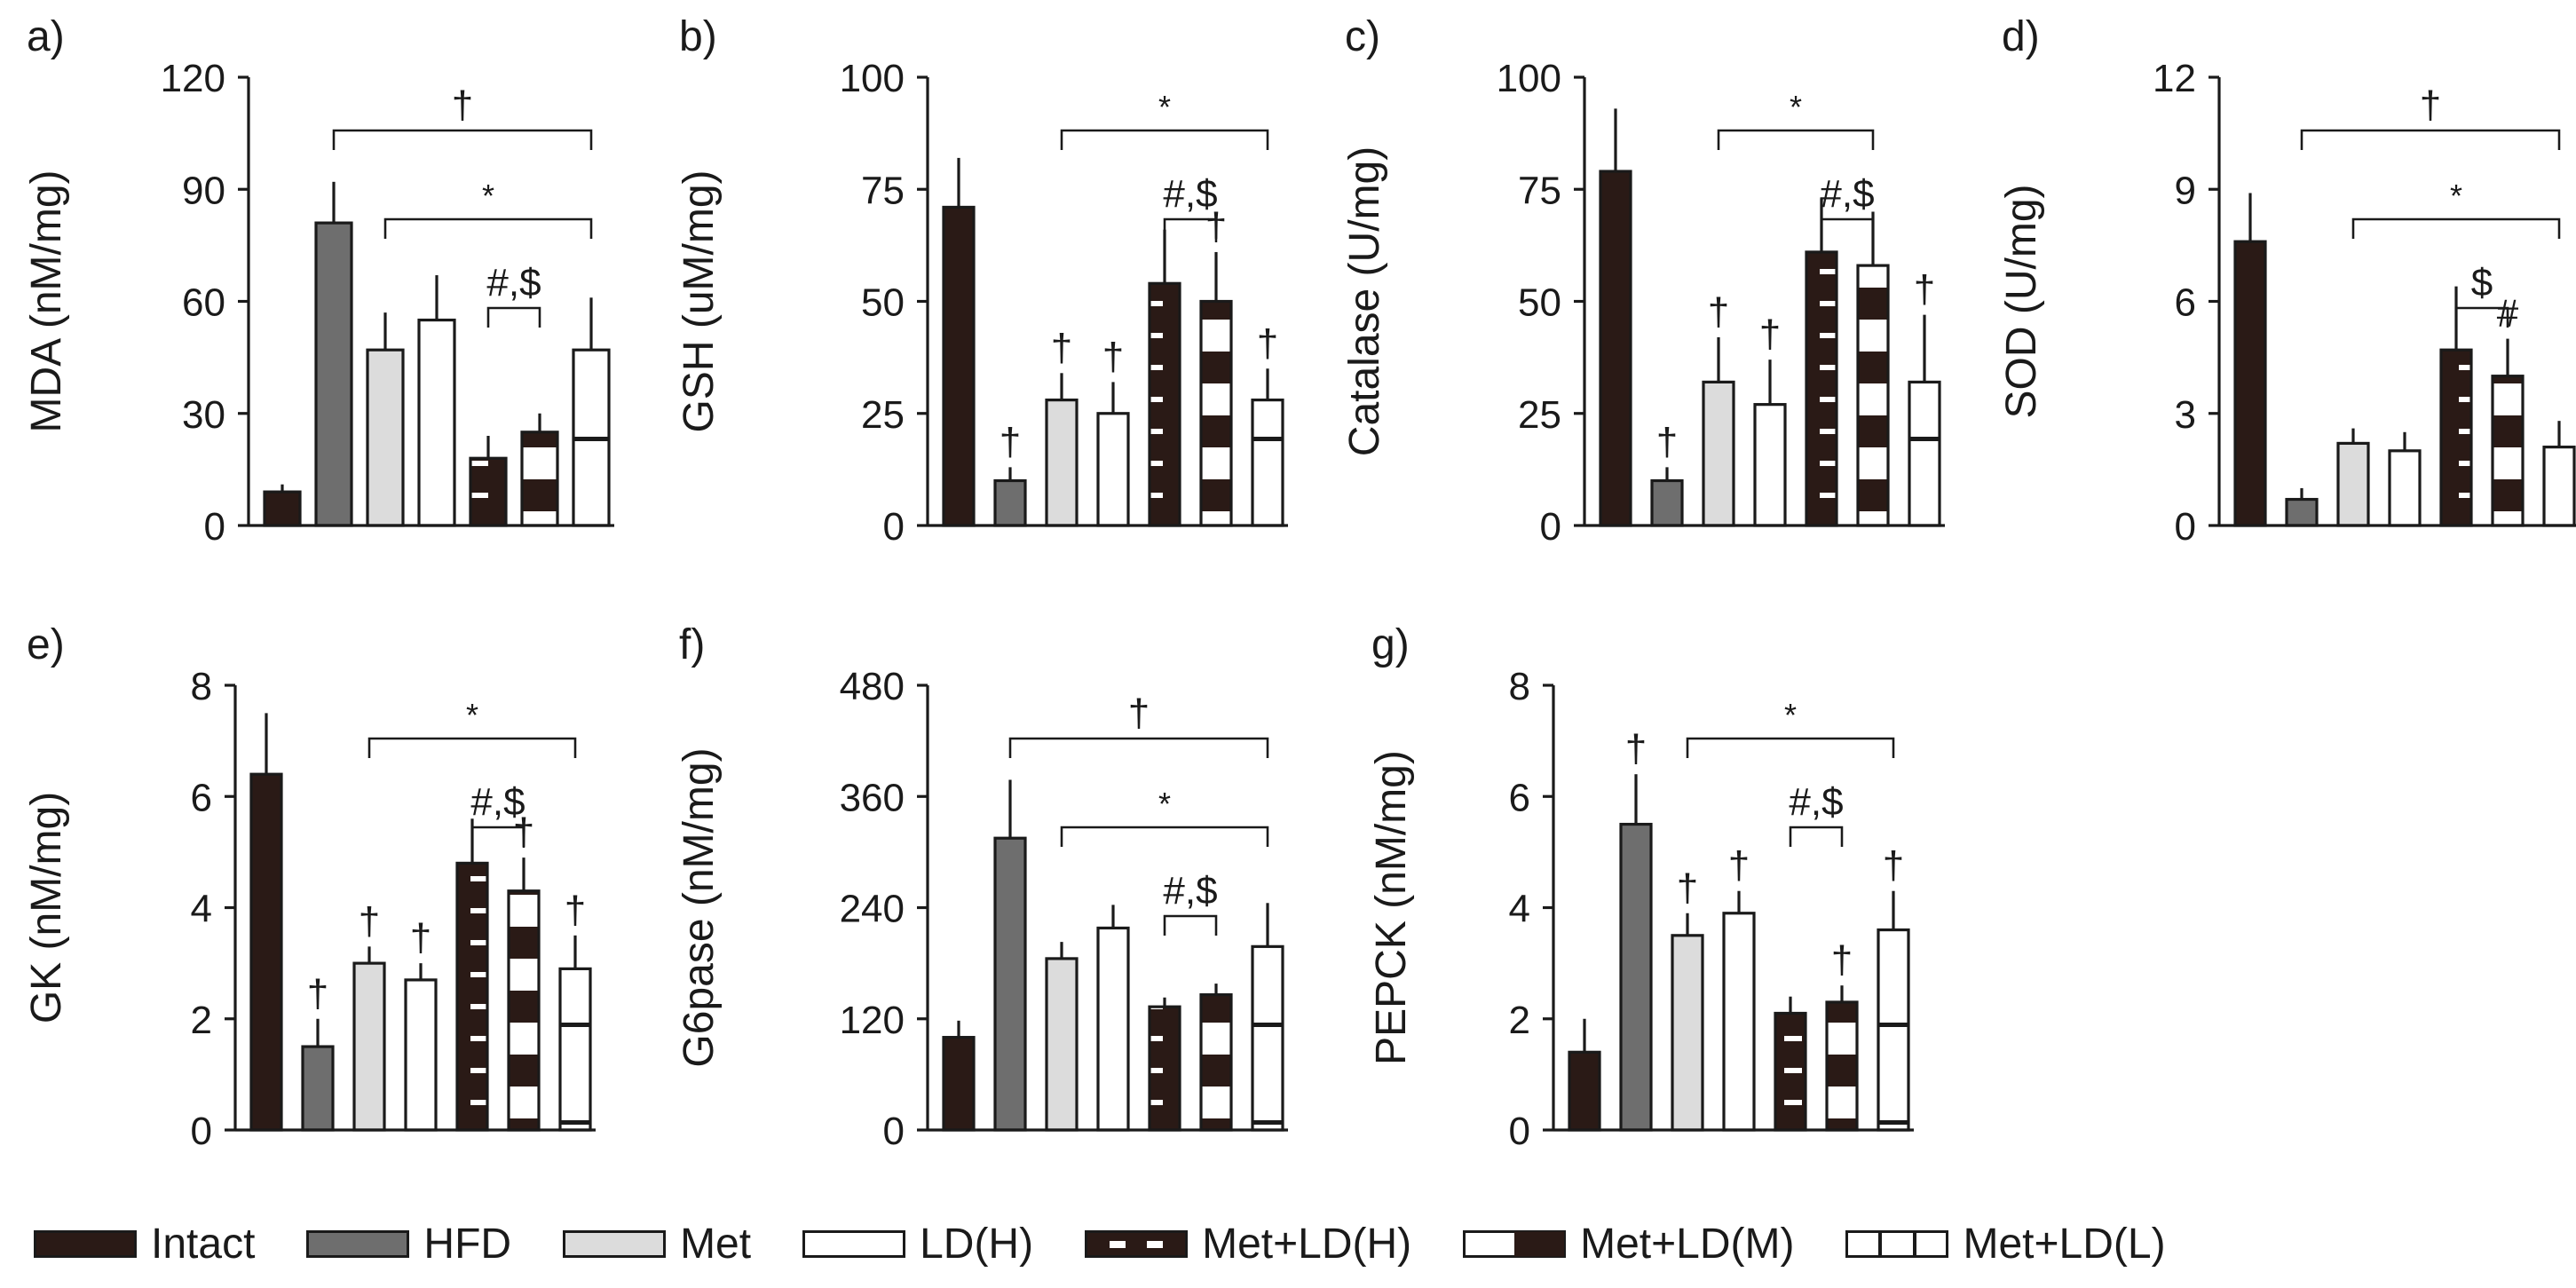 Image resolution: width=2576 pixels, height=1288 pixels. Describe the element at coordinates (1897, 1243) in the screenshot. I see `legend-swatch-met-ld-l` at that location.